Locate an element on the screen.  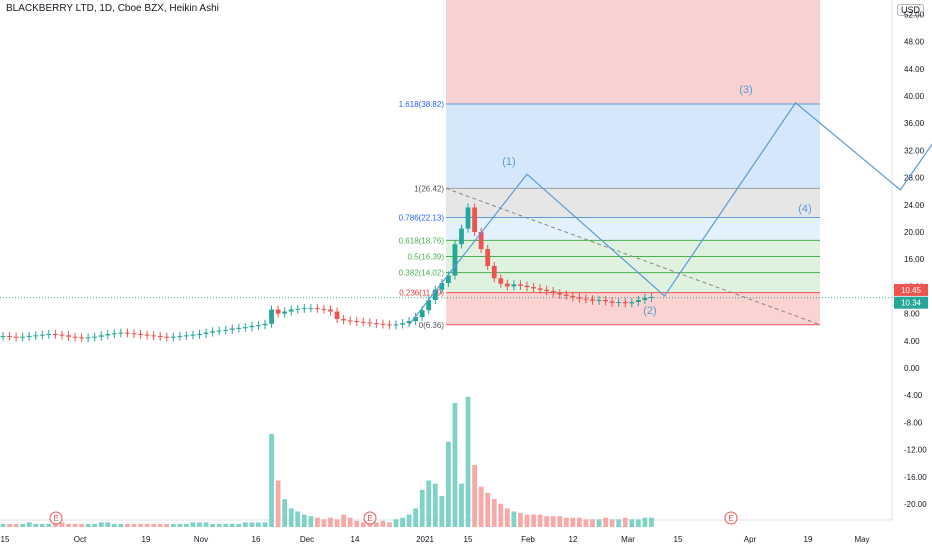
y-tick-label: -8.00 is located at coordinates (913, 422).